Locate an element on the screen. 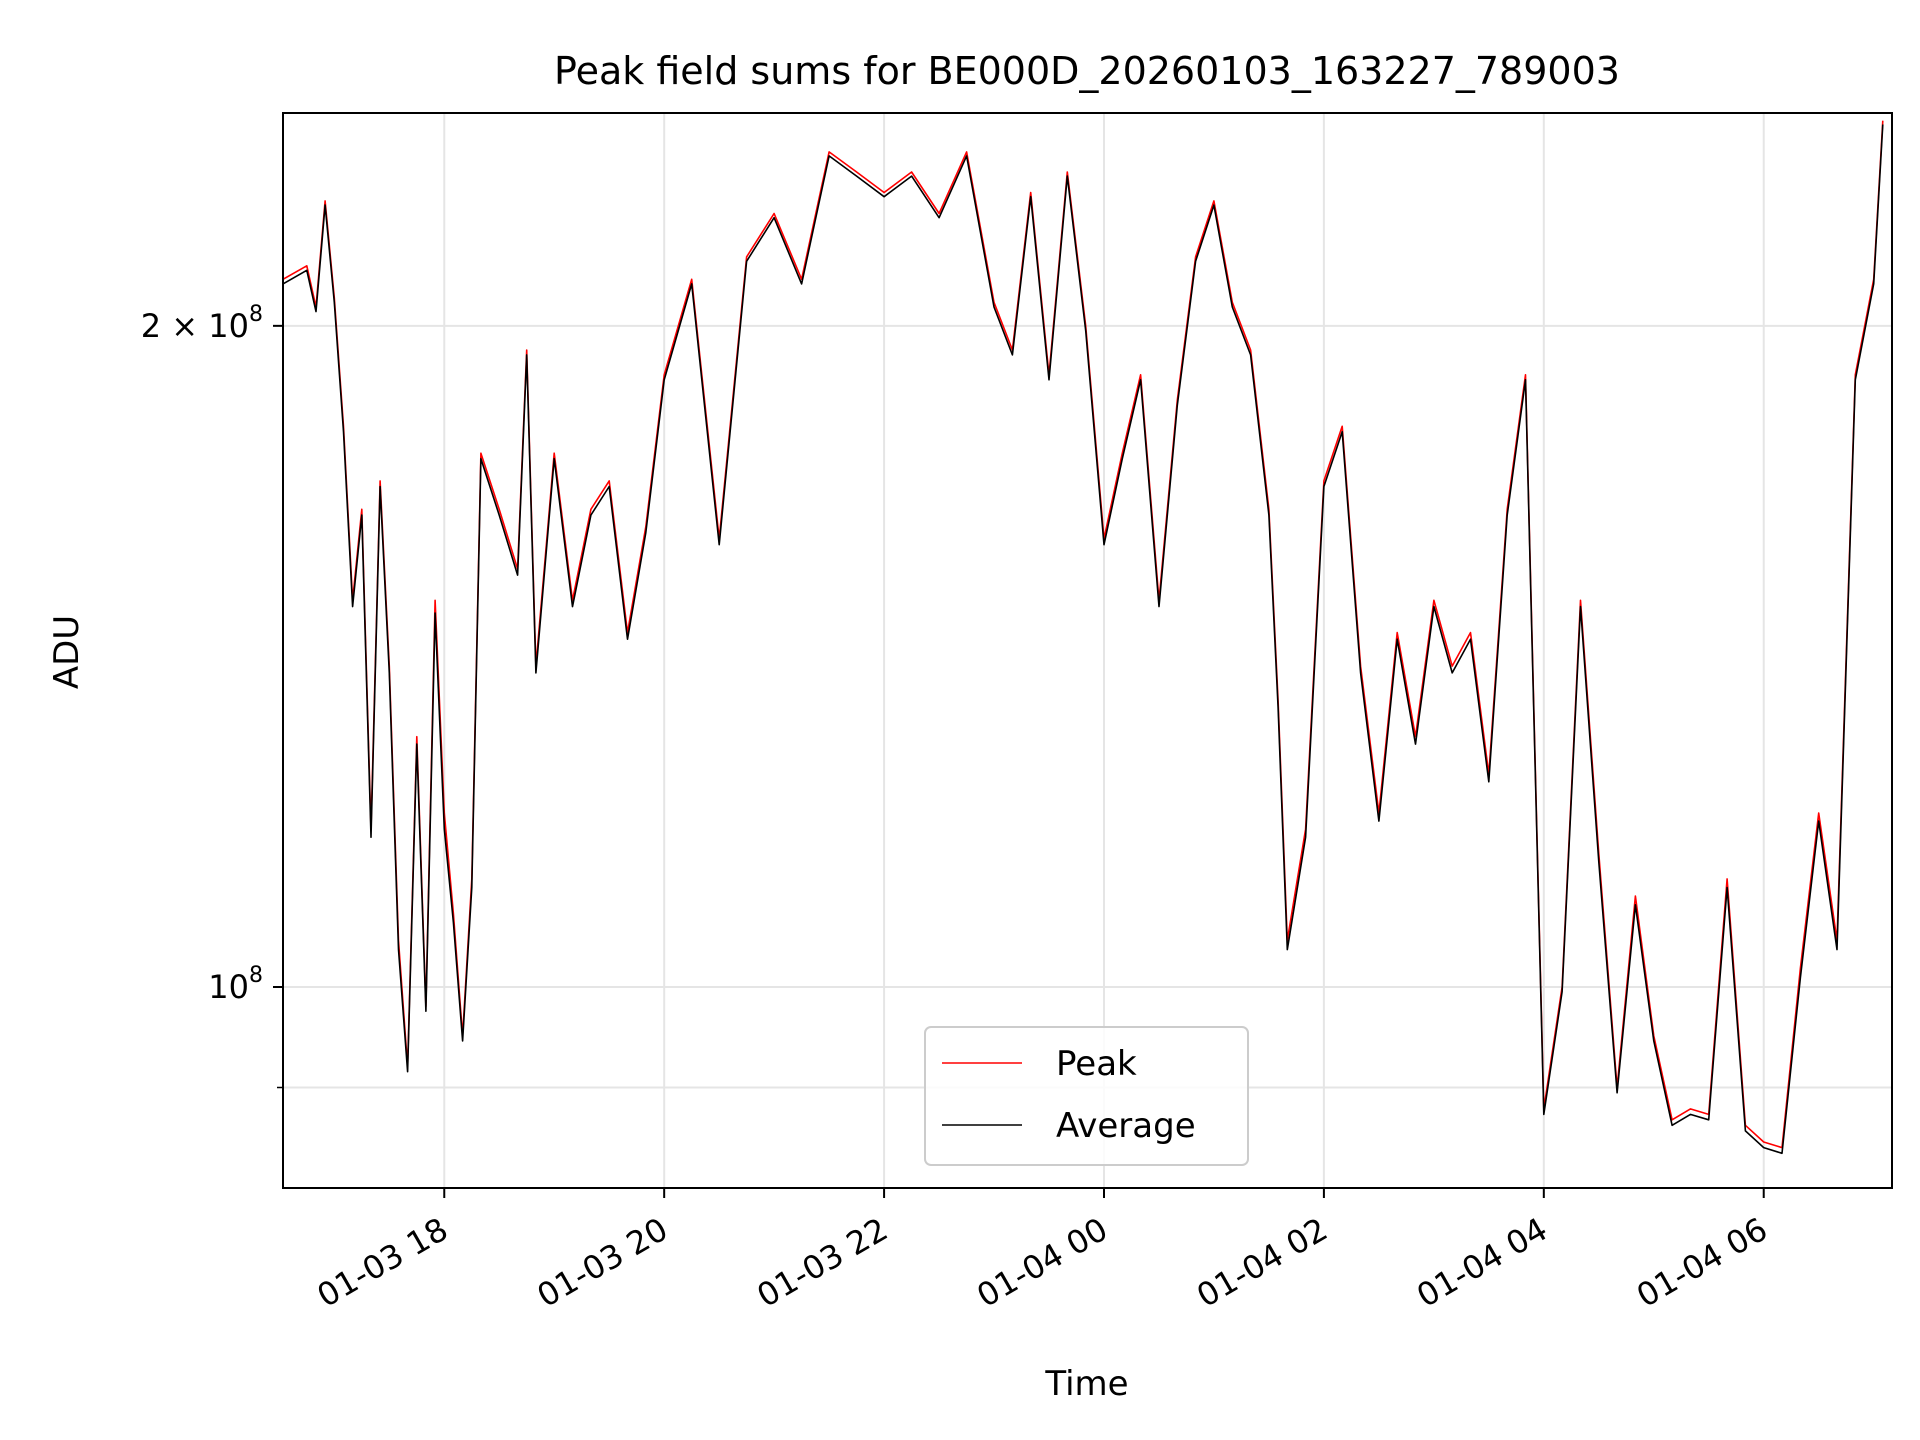 This screenshot has width=1920, height=1440. y-tick-label: 2 × 108 is located at coordinates (202, 323).